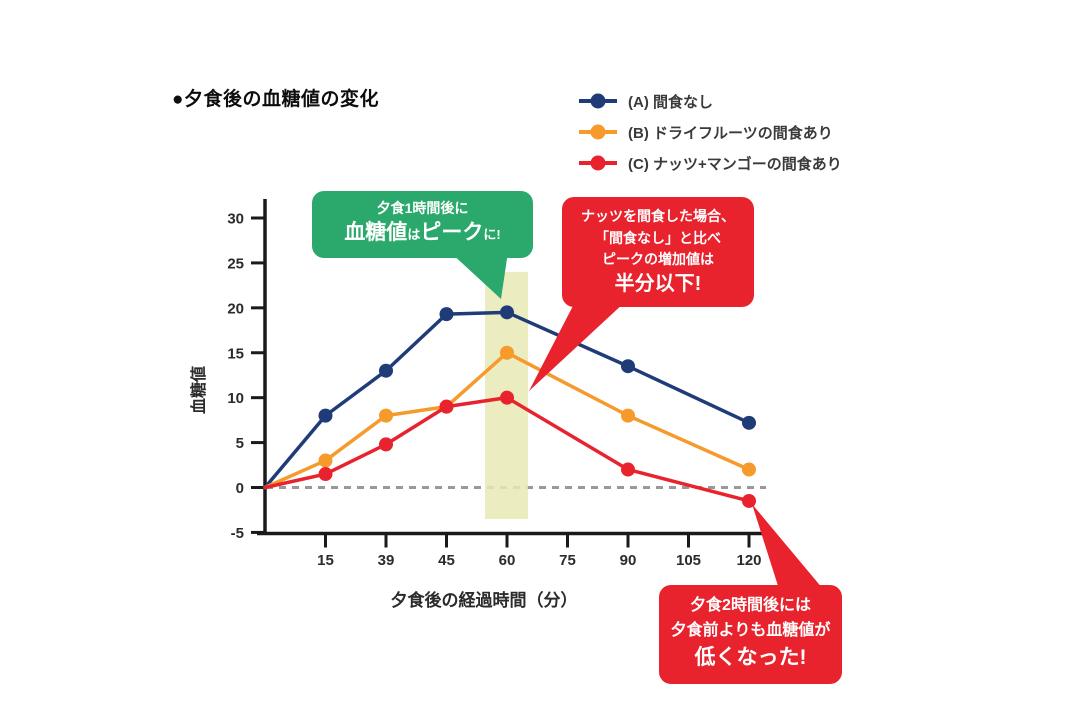  I want to click on y-tick-label: 0, so click(240, 488).